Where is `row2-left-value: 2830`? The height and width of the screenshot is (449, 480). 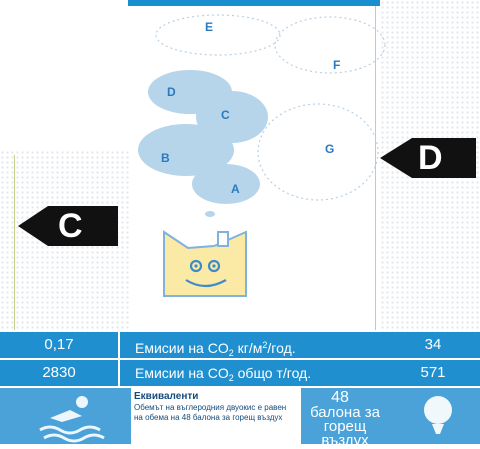 row2-left-value: 2830 is located at coordinates (59, 372).